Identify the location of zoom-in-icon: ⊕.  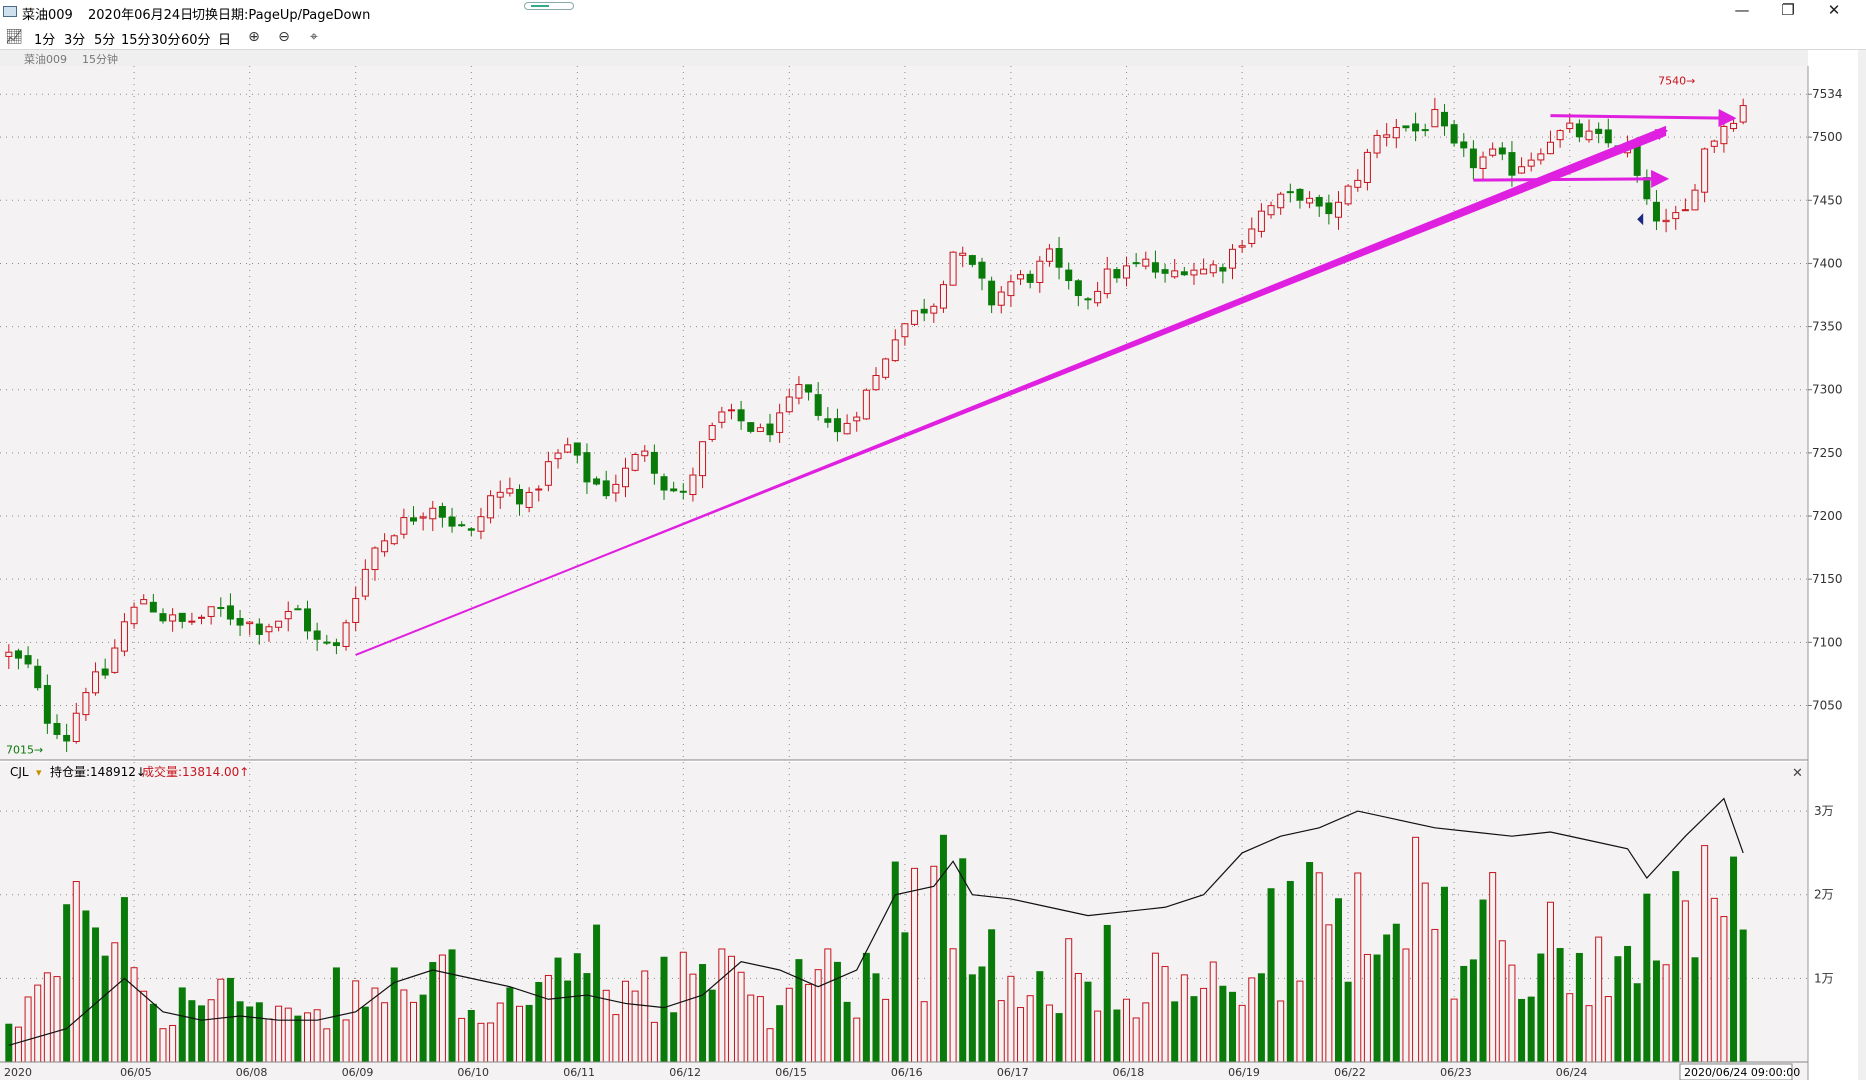
(254, 37).